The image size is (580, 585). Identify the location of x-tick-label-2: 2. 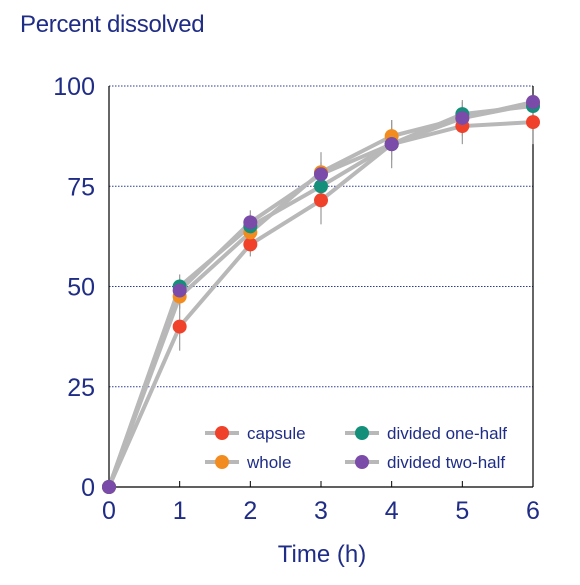
(250, 511).